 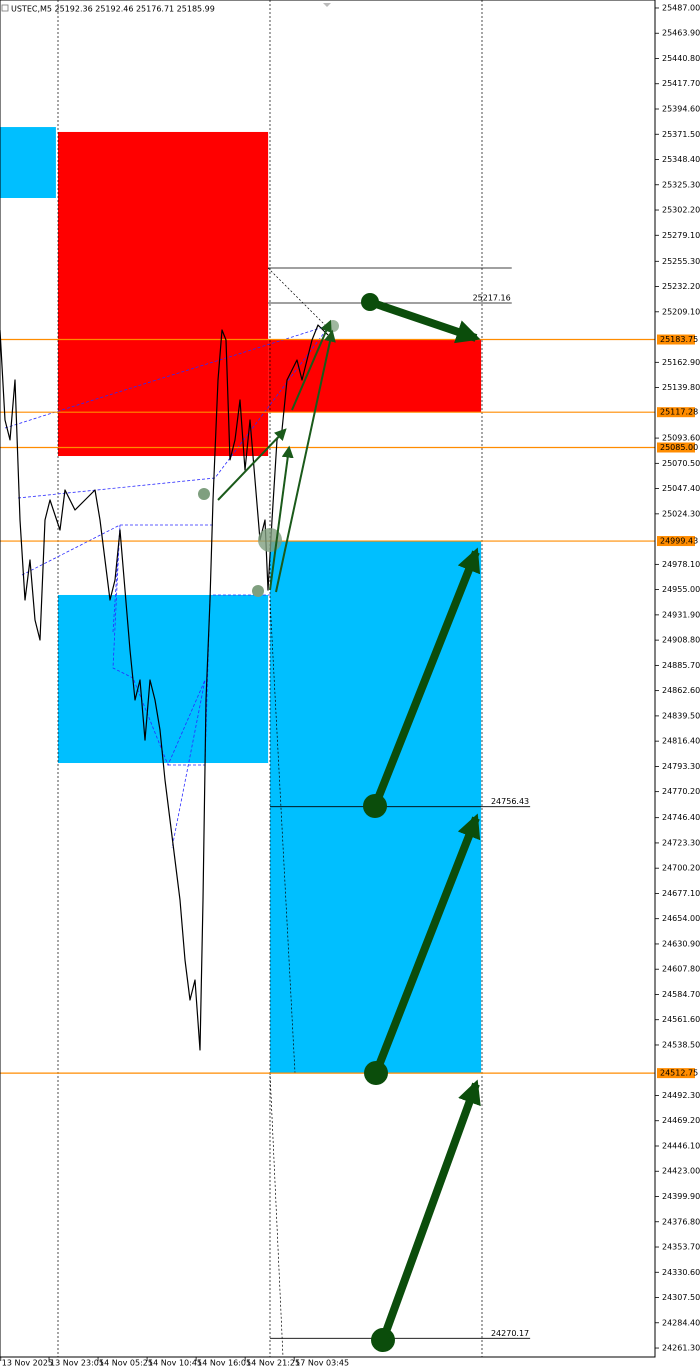 I want to click on y-tick-label: 24423.00, so click(x=681, y=1171).